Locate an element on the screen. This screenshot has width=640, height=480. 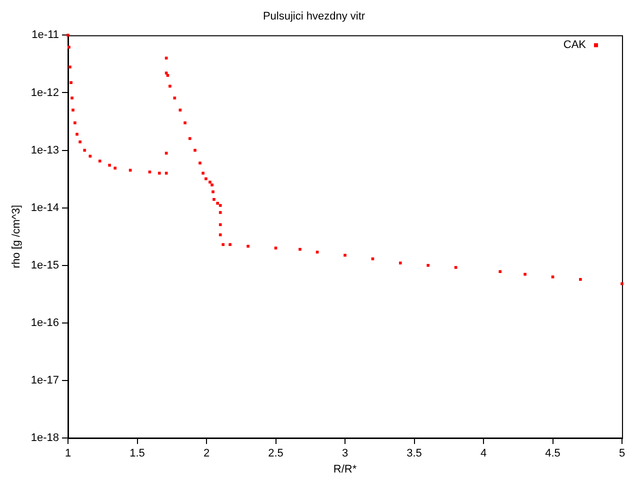
y-tick-label: 1e-18 is located at coordinates (44, 438).